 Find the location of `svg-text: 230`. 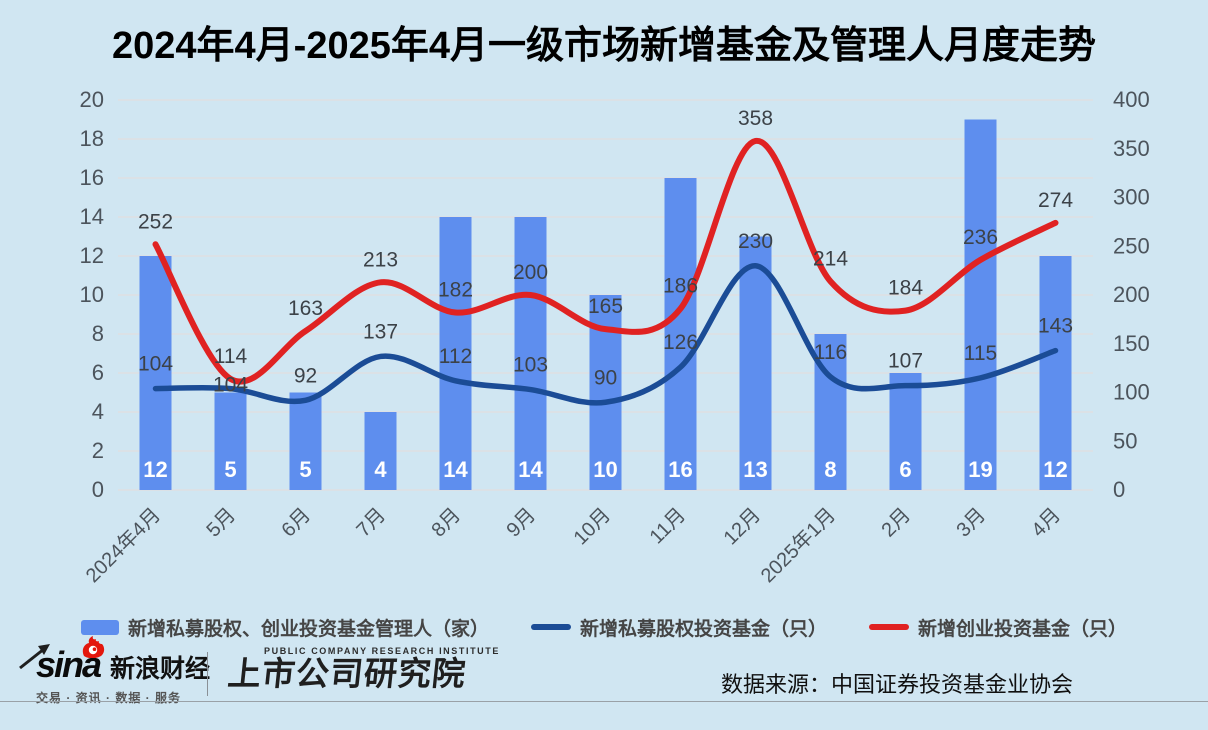

svg-text: 230 is located at coordinates (755, 241).